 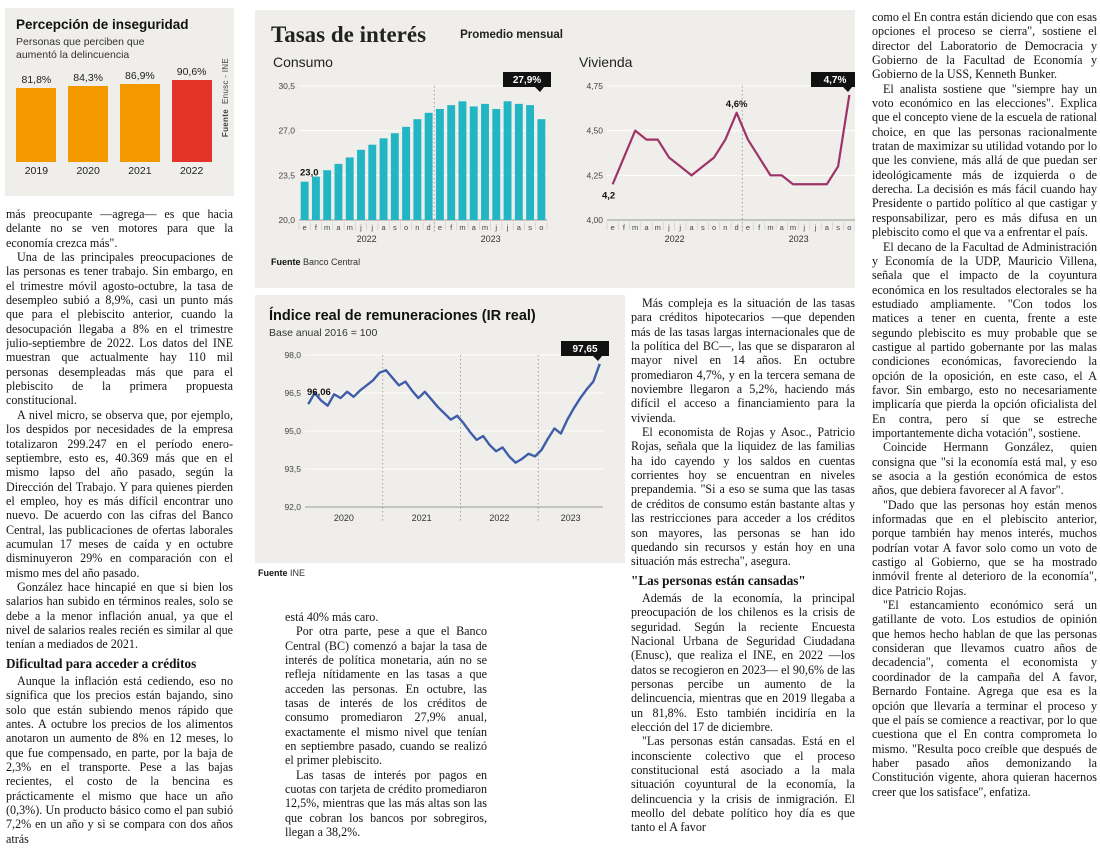 What do you see at coordinates (571, 518) in the screenshot?
I see `svg-text: 2023` at bounding box center [571, 518].